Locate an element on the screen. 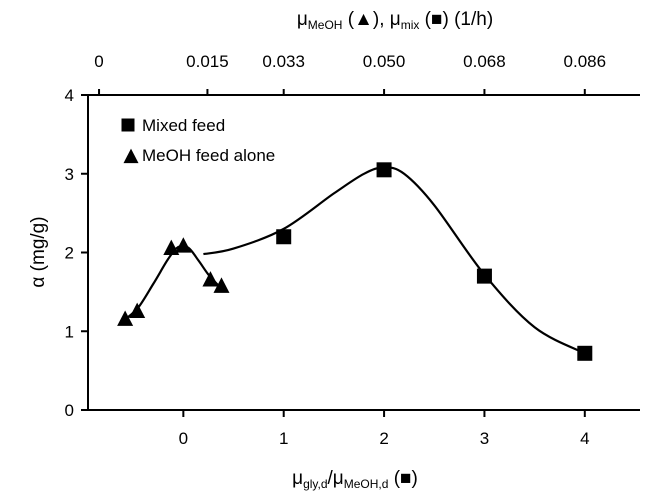  y-tick-label: 1 is located at coordinates (69, 331).